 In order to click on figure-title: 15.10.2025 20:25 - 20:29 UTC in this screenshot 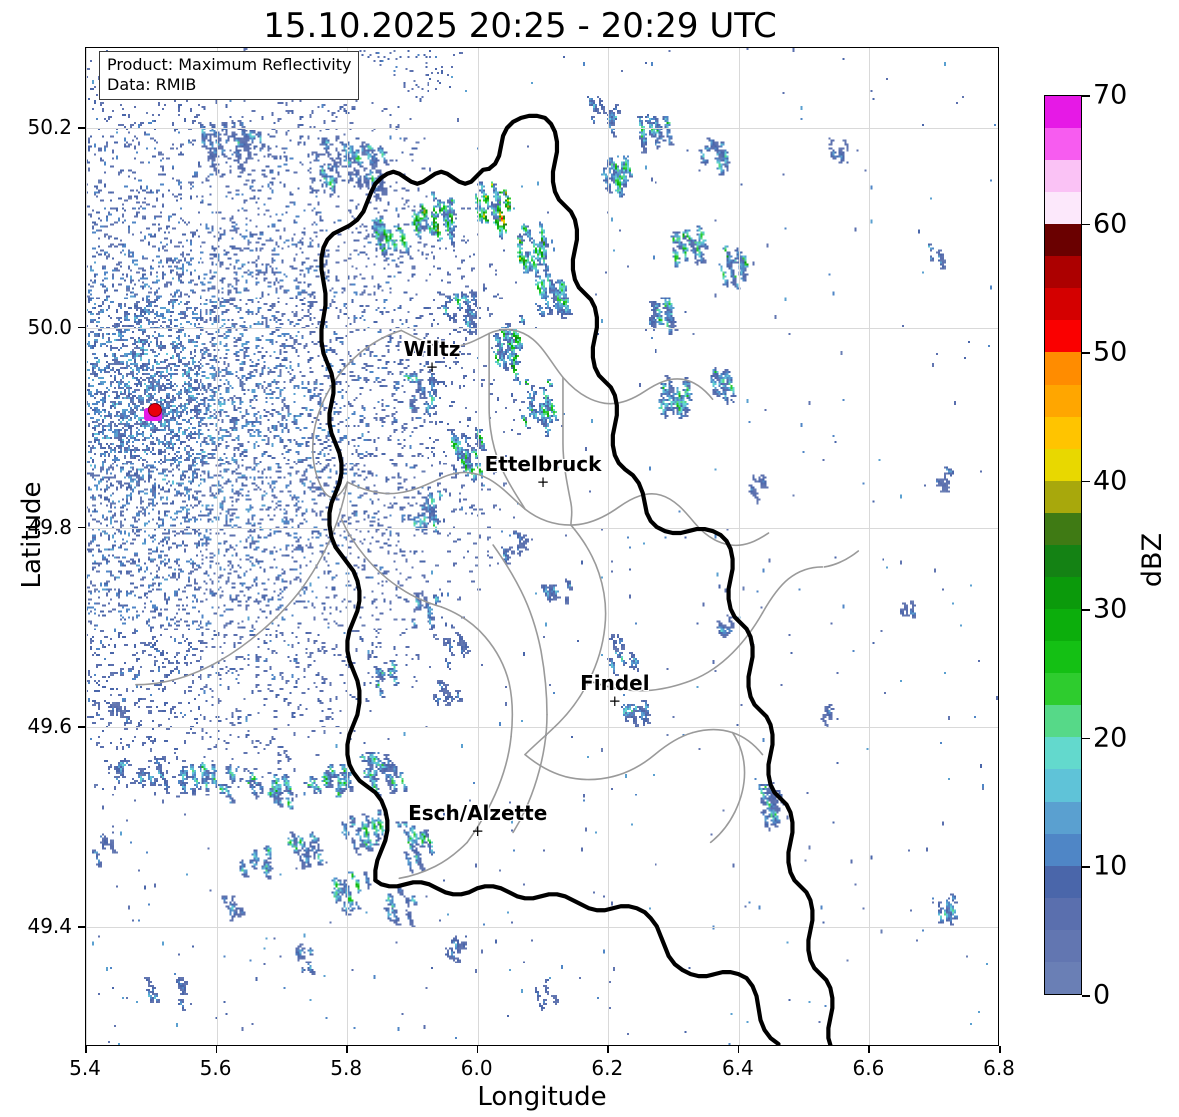, I will do `click(520, 26)`.